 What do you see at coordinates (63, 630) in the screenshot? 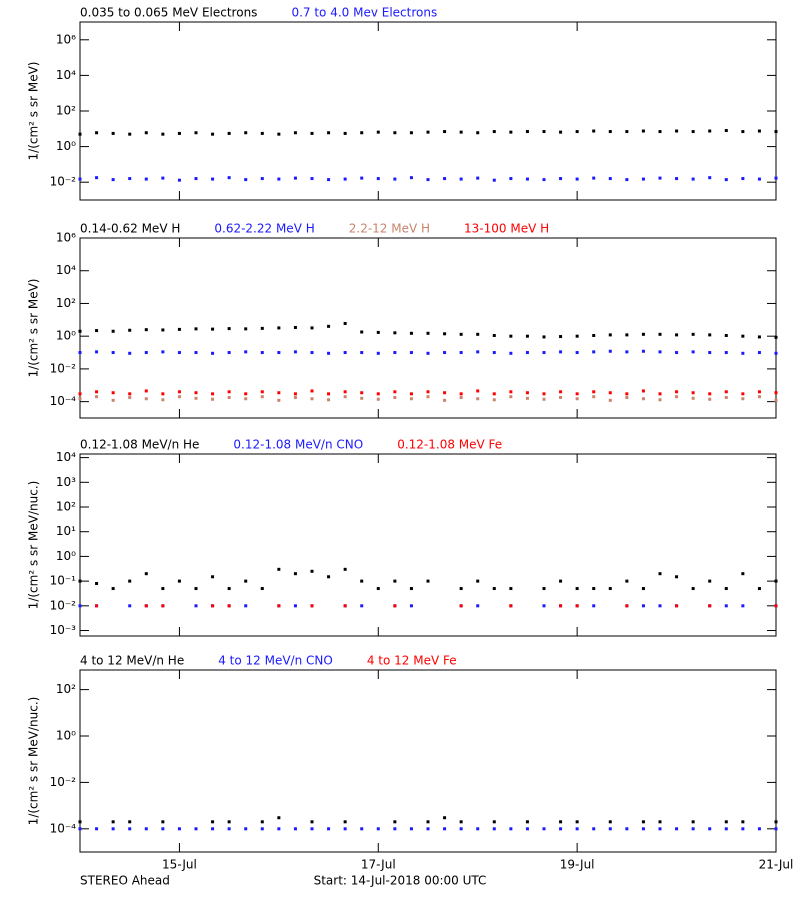
I see `y-tick-label: 10⁻³` at bounding box center [63, 630].